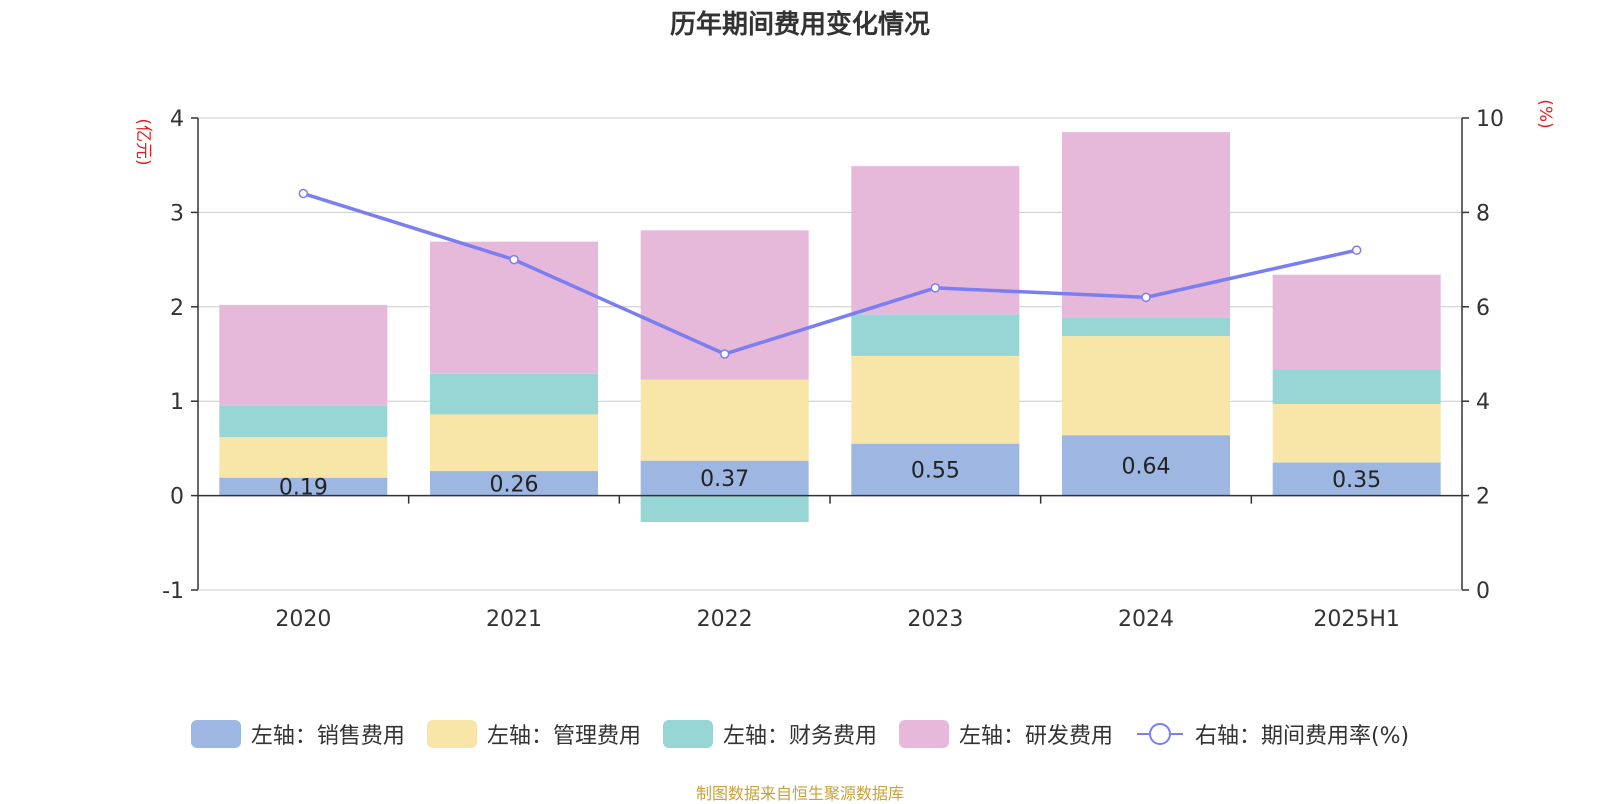 This screenshot has width=1600, height=804. What do you see at coordinates (1483, 497) in the screenshot?
I see `right-tick-label: 2` at bounding box center [1483, 497].